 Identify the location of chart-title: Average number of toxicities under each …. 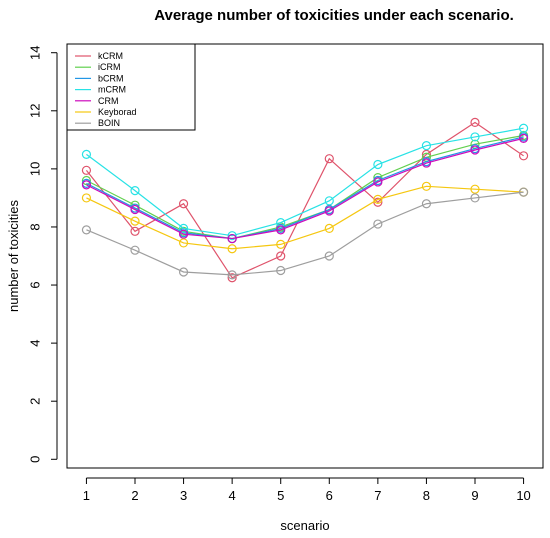
(334, 15).